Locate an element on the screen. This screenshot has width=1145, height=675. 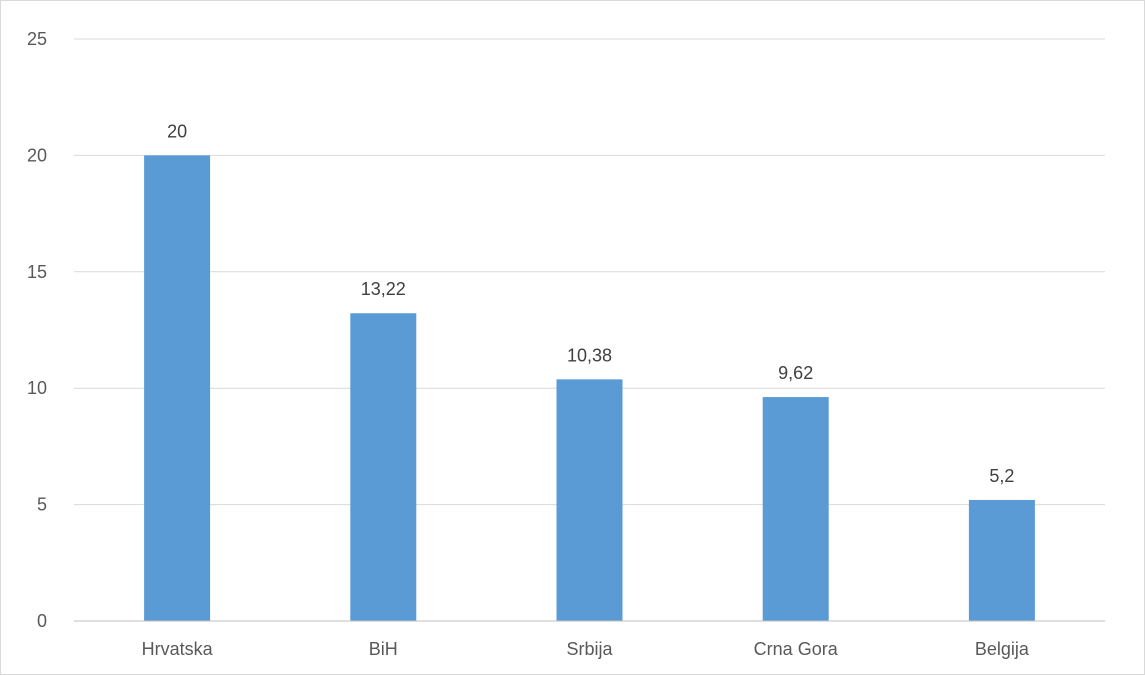
y-tick-label: 25 is located at coordinates (37, 39).